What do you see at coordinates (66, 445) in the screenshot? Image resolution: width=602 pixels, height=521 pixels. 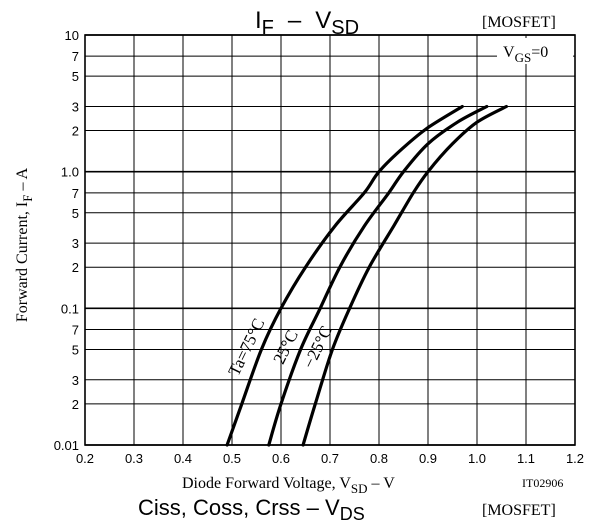 I see `y-tick-label: 0.01` at bounding box center [66, 445].